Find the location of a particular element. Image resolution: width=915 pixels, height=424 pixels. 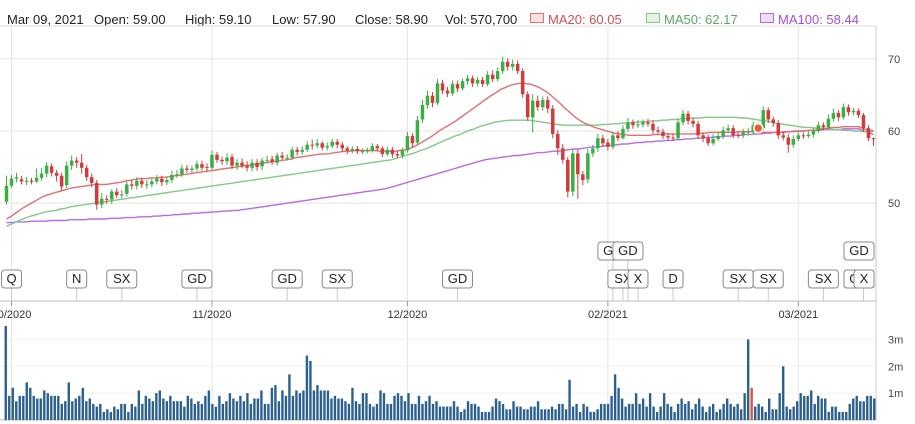

badge-label: Q is located at coordinates (11, 278).